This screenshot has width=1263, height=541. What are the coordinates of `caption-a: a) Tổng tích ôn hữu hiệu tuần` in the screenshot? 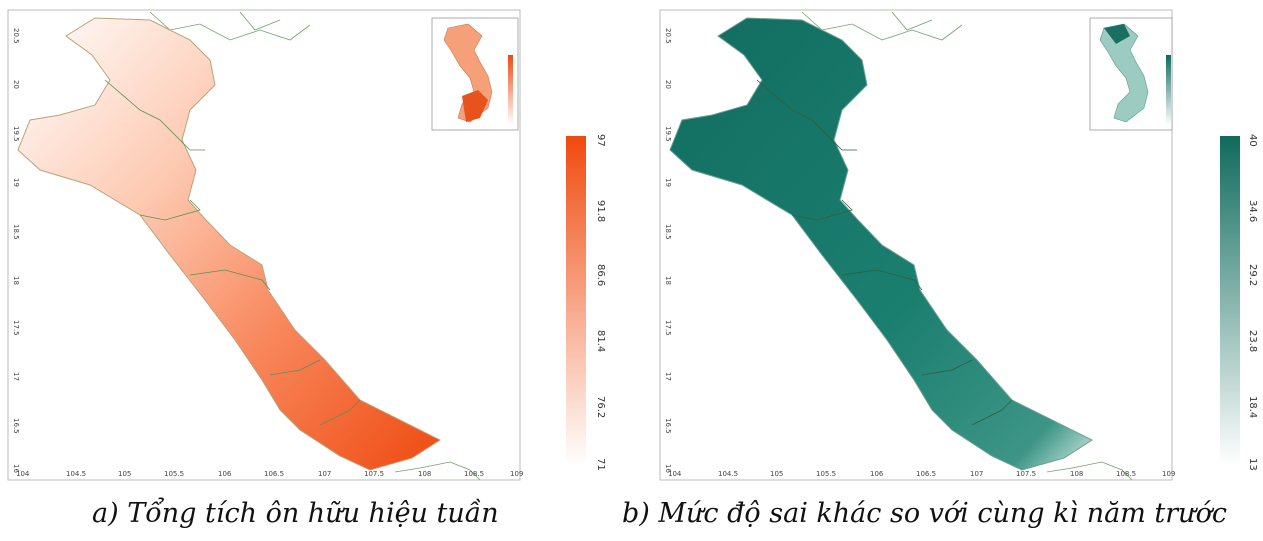 It's located at (295, 513).